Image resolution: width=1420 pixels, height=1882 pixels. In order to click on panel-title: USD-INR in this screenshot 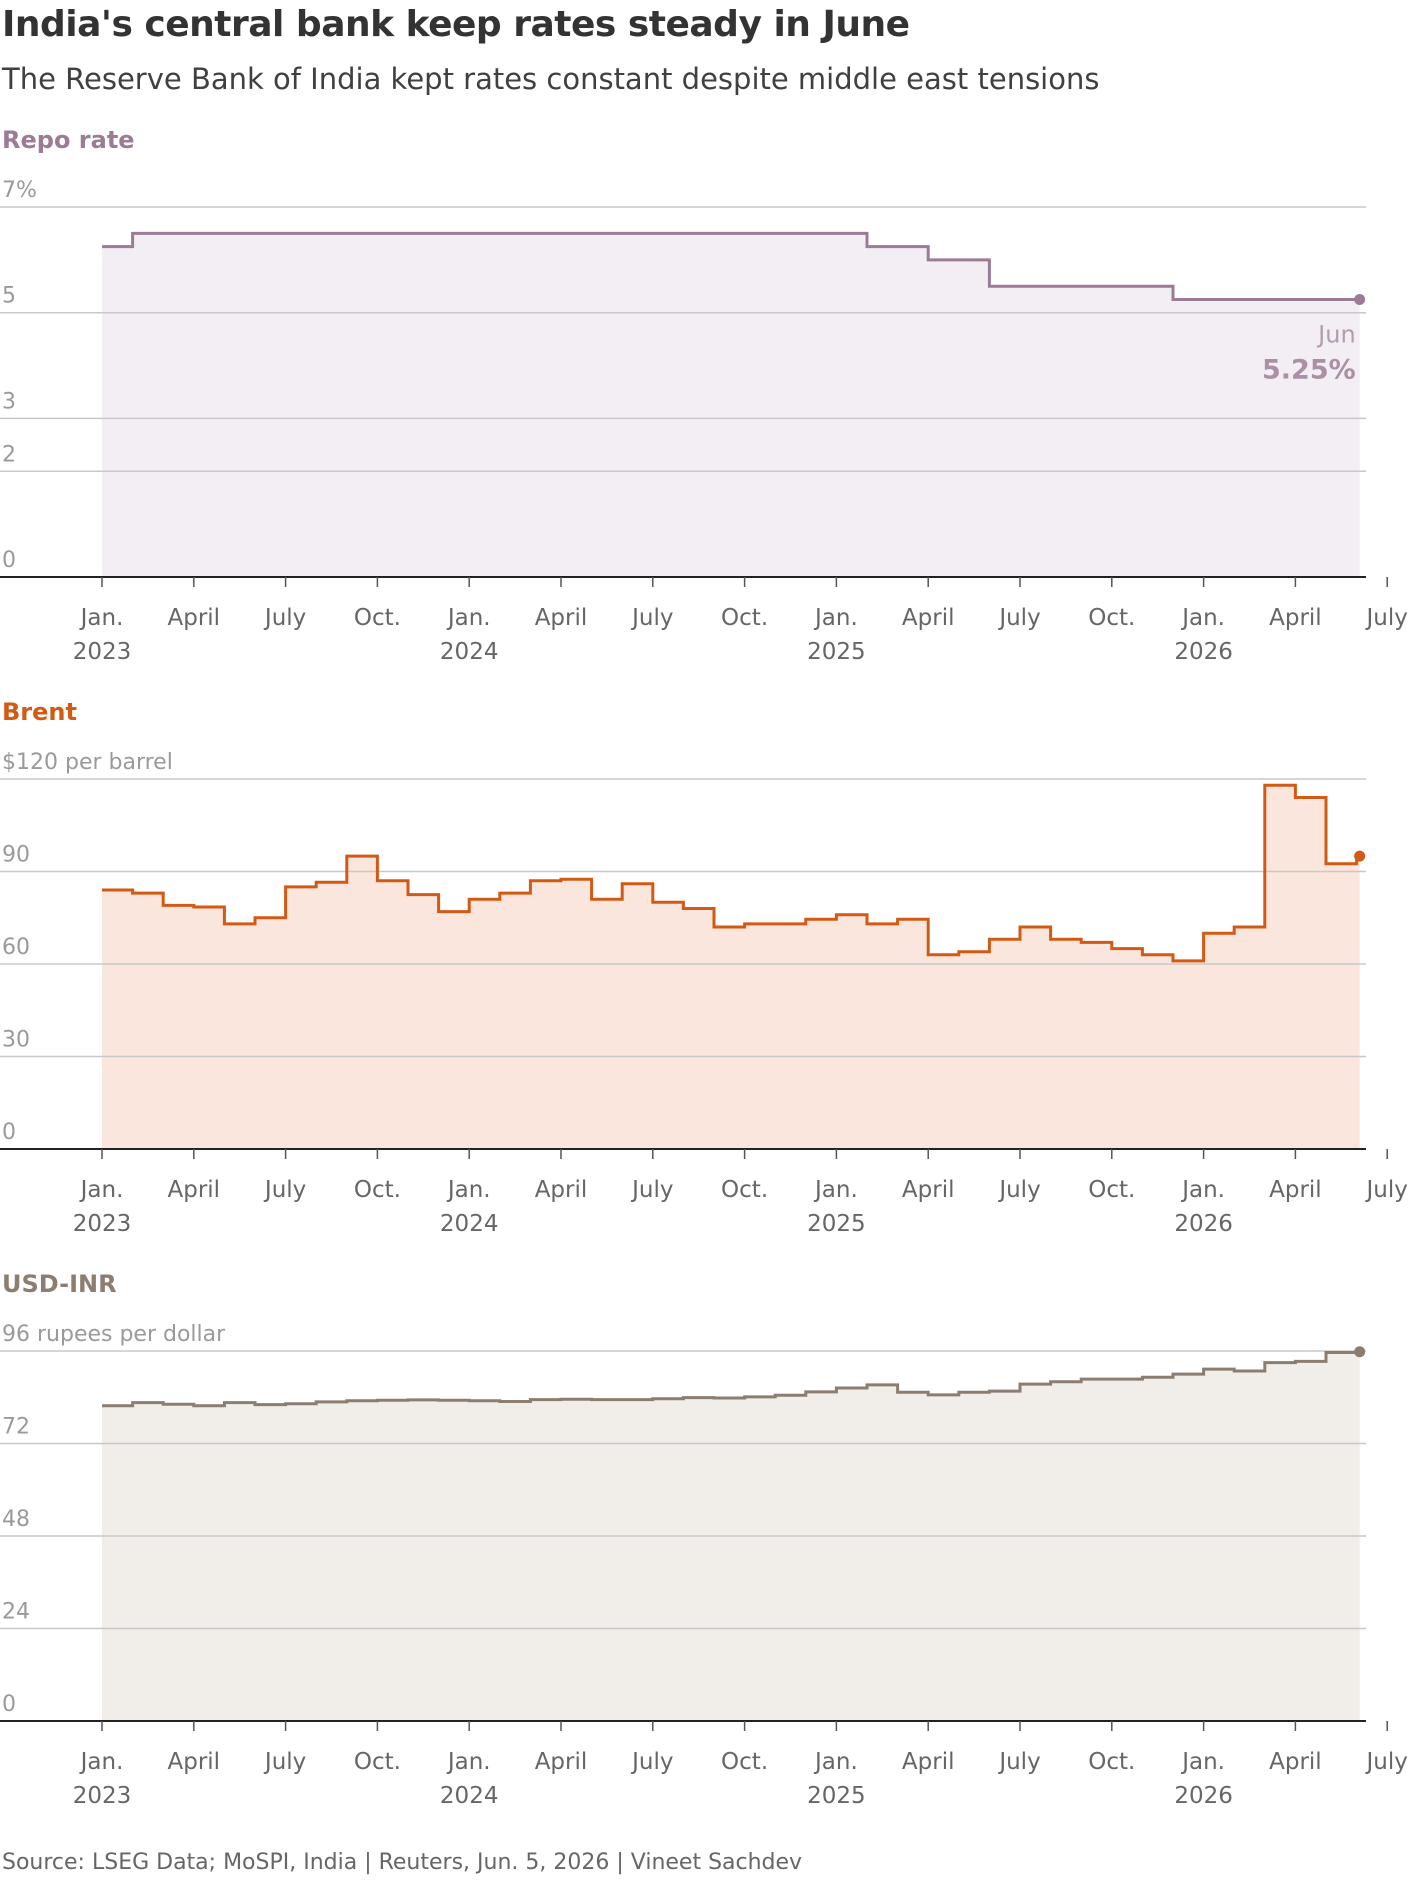, I will do `click(59, 1284)`.